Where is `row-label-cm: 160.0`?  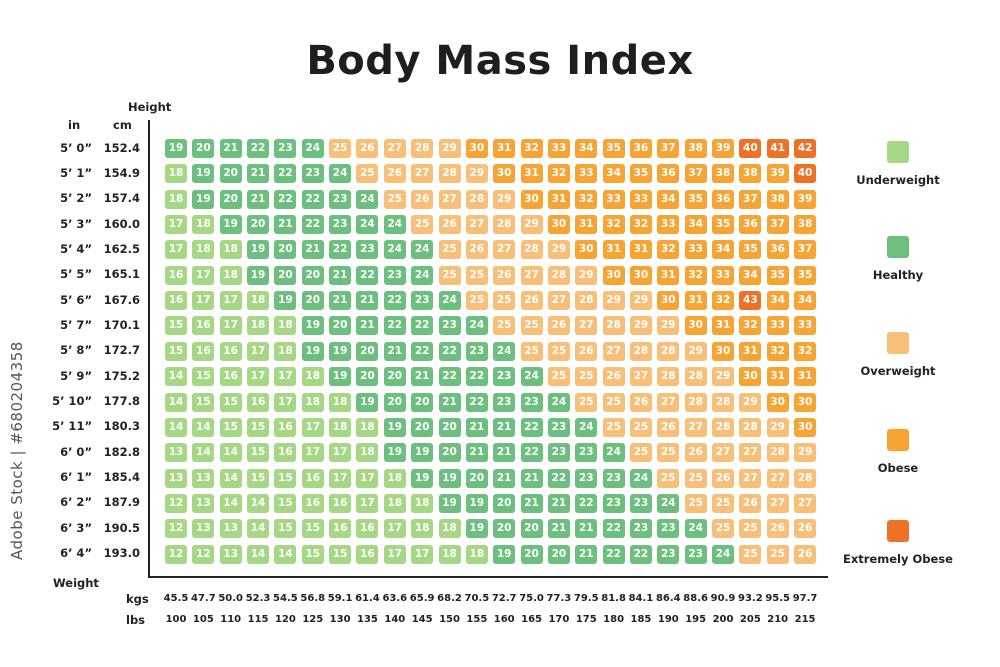
row-label-cm: 160.0 is located at coordinates (121, 223).